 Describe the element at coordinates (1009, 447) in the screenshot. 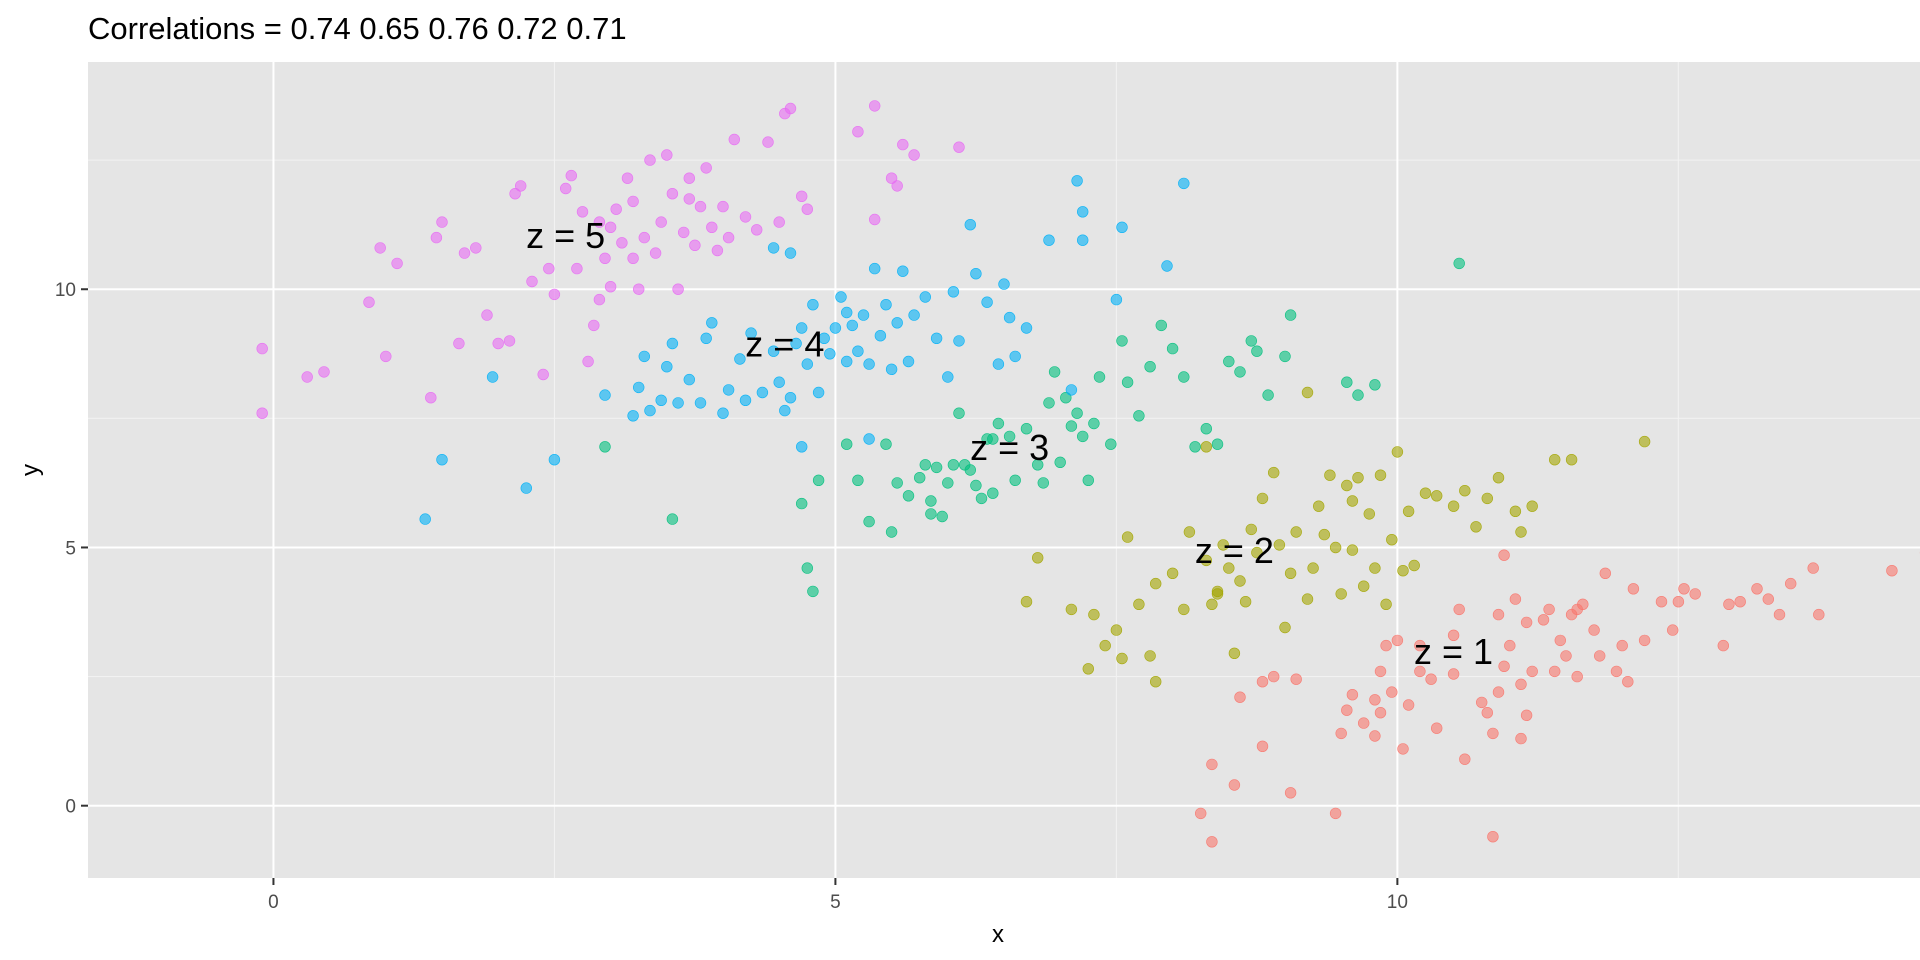

I see `group-label-z3: z = 3` at that location.